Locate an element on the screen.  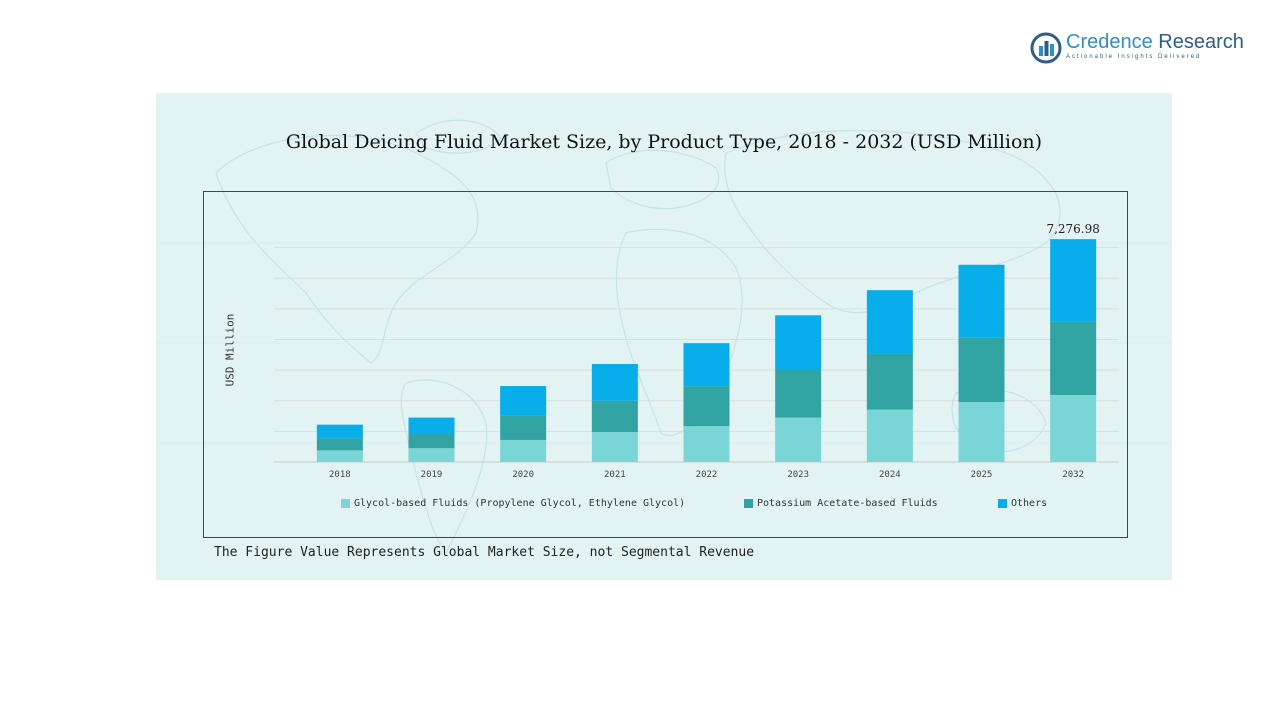
x-tick-label: 2020 is located at coordinates (523, 475).